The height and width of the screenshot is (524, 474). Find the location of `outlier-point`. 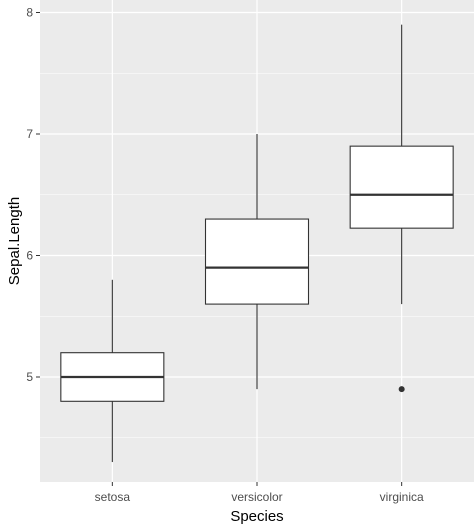

outlier-point is located at coordinates (401, 389).